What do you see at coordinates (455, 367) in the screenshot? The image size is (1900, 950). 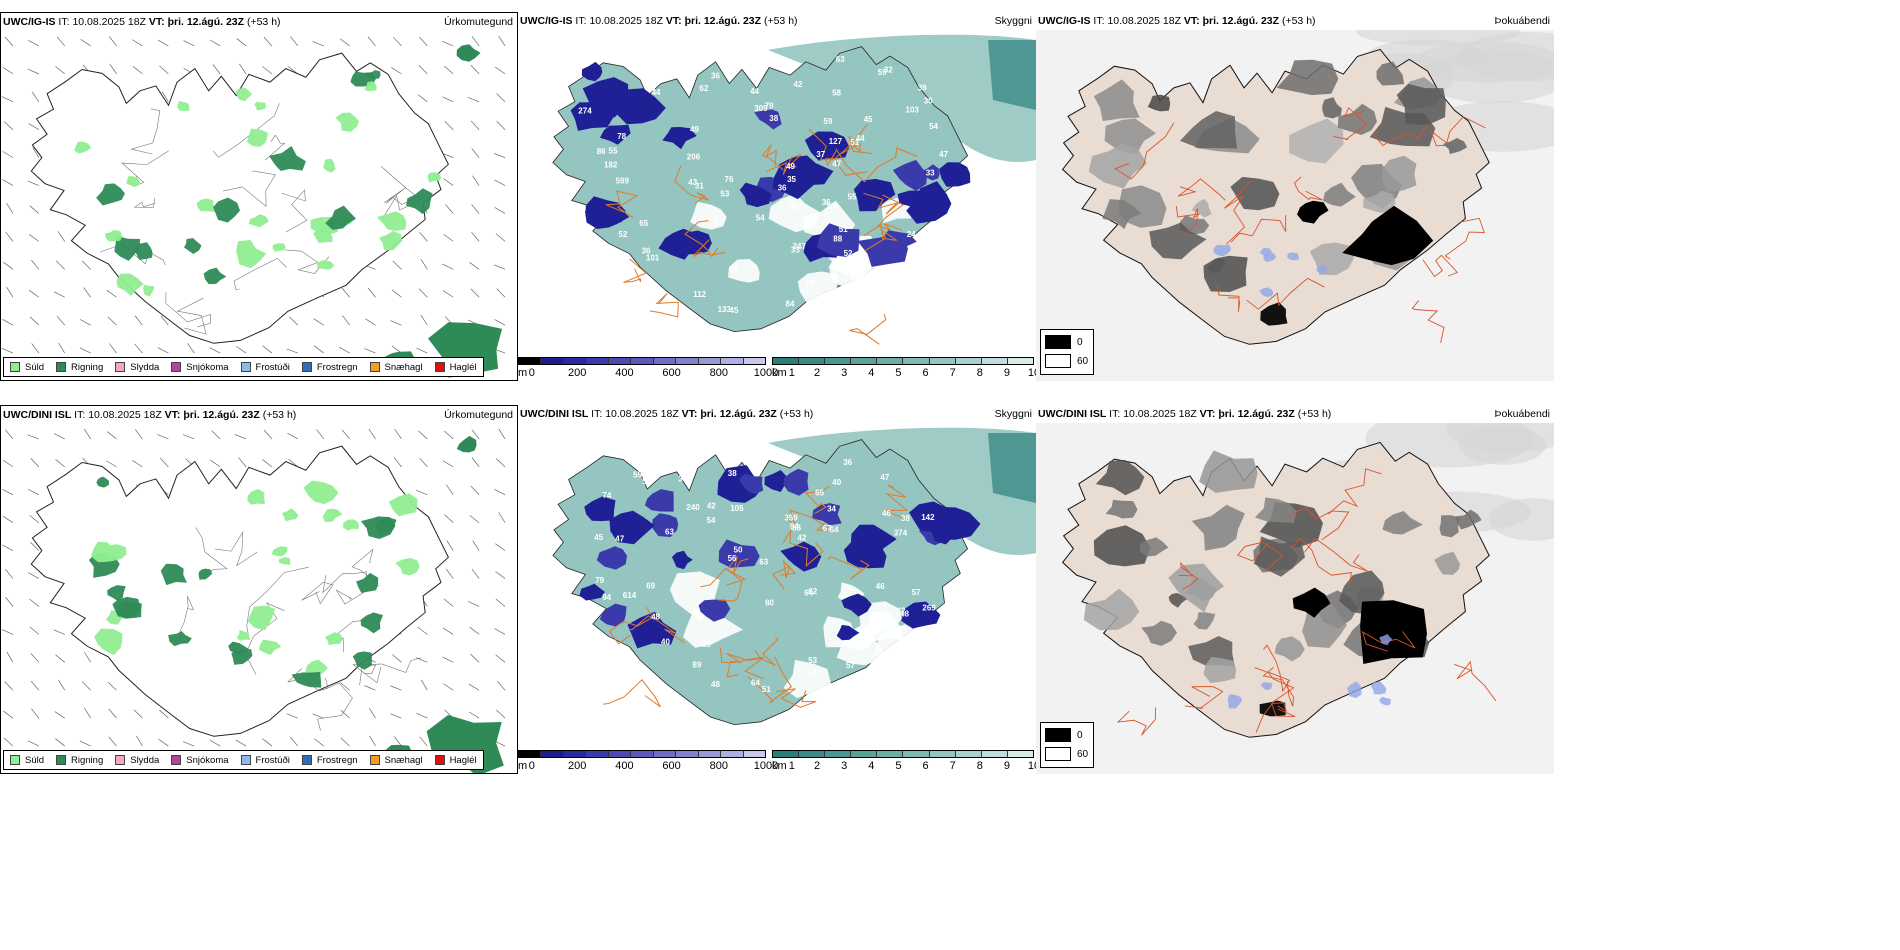 I see `precip-legend-item: Haglél` at bounding box center [455, 367].